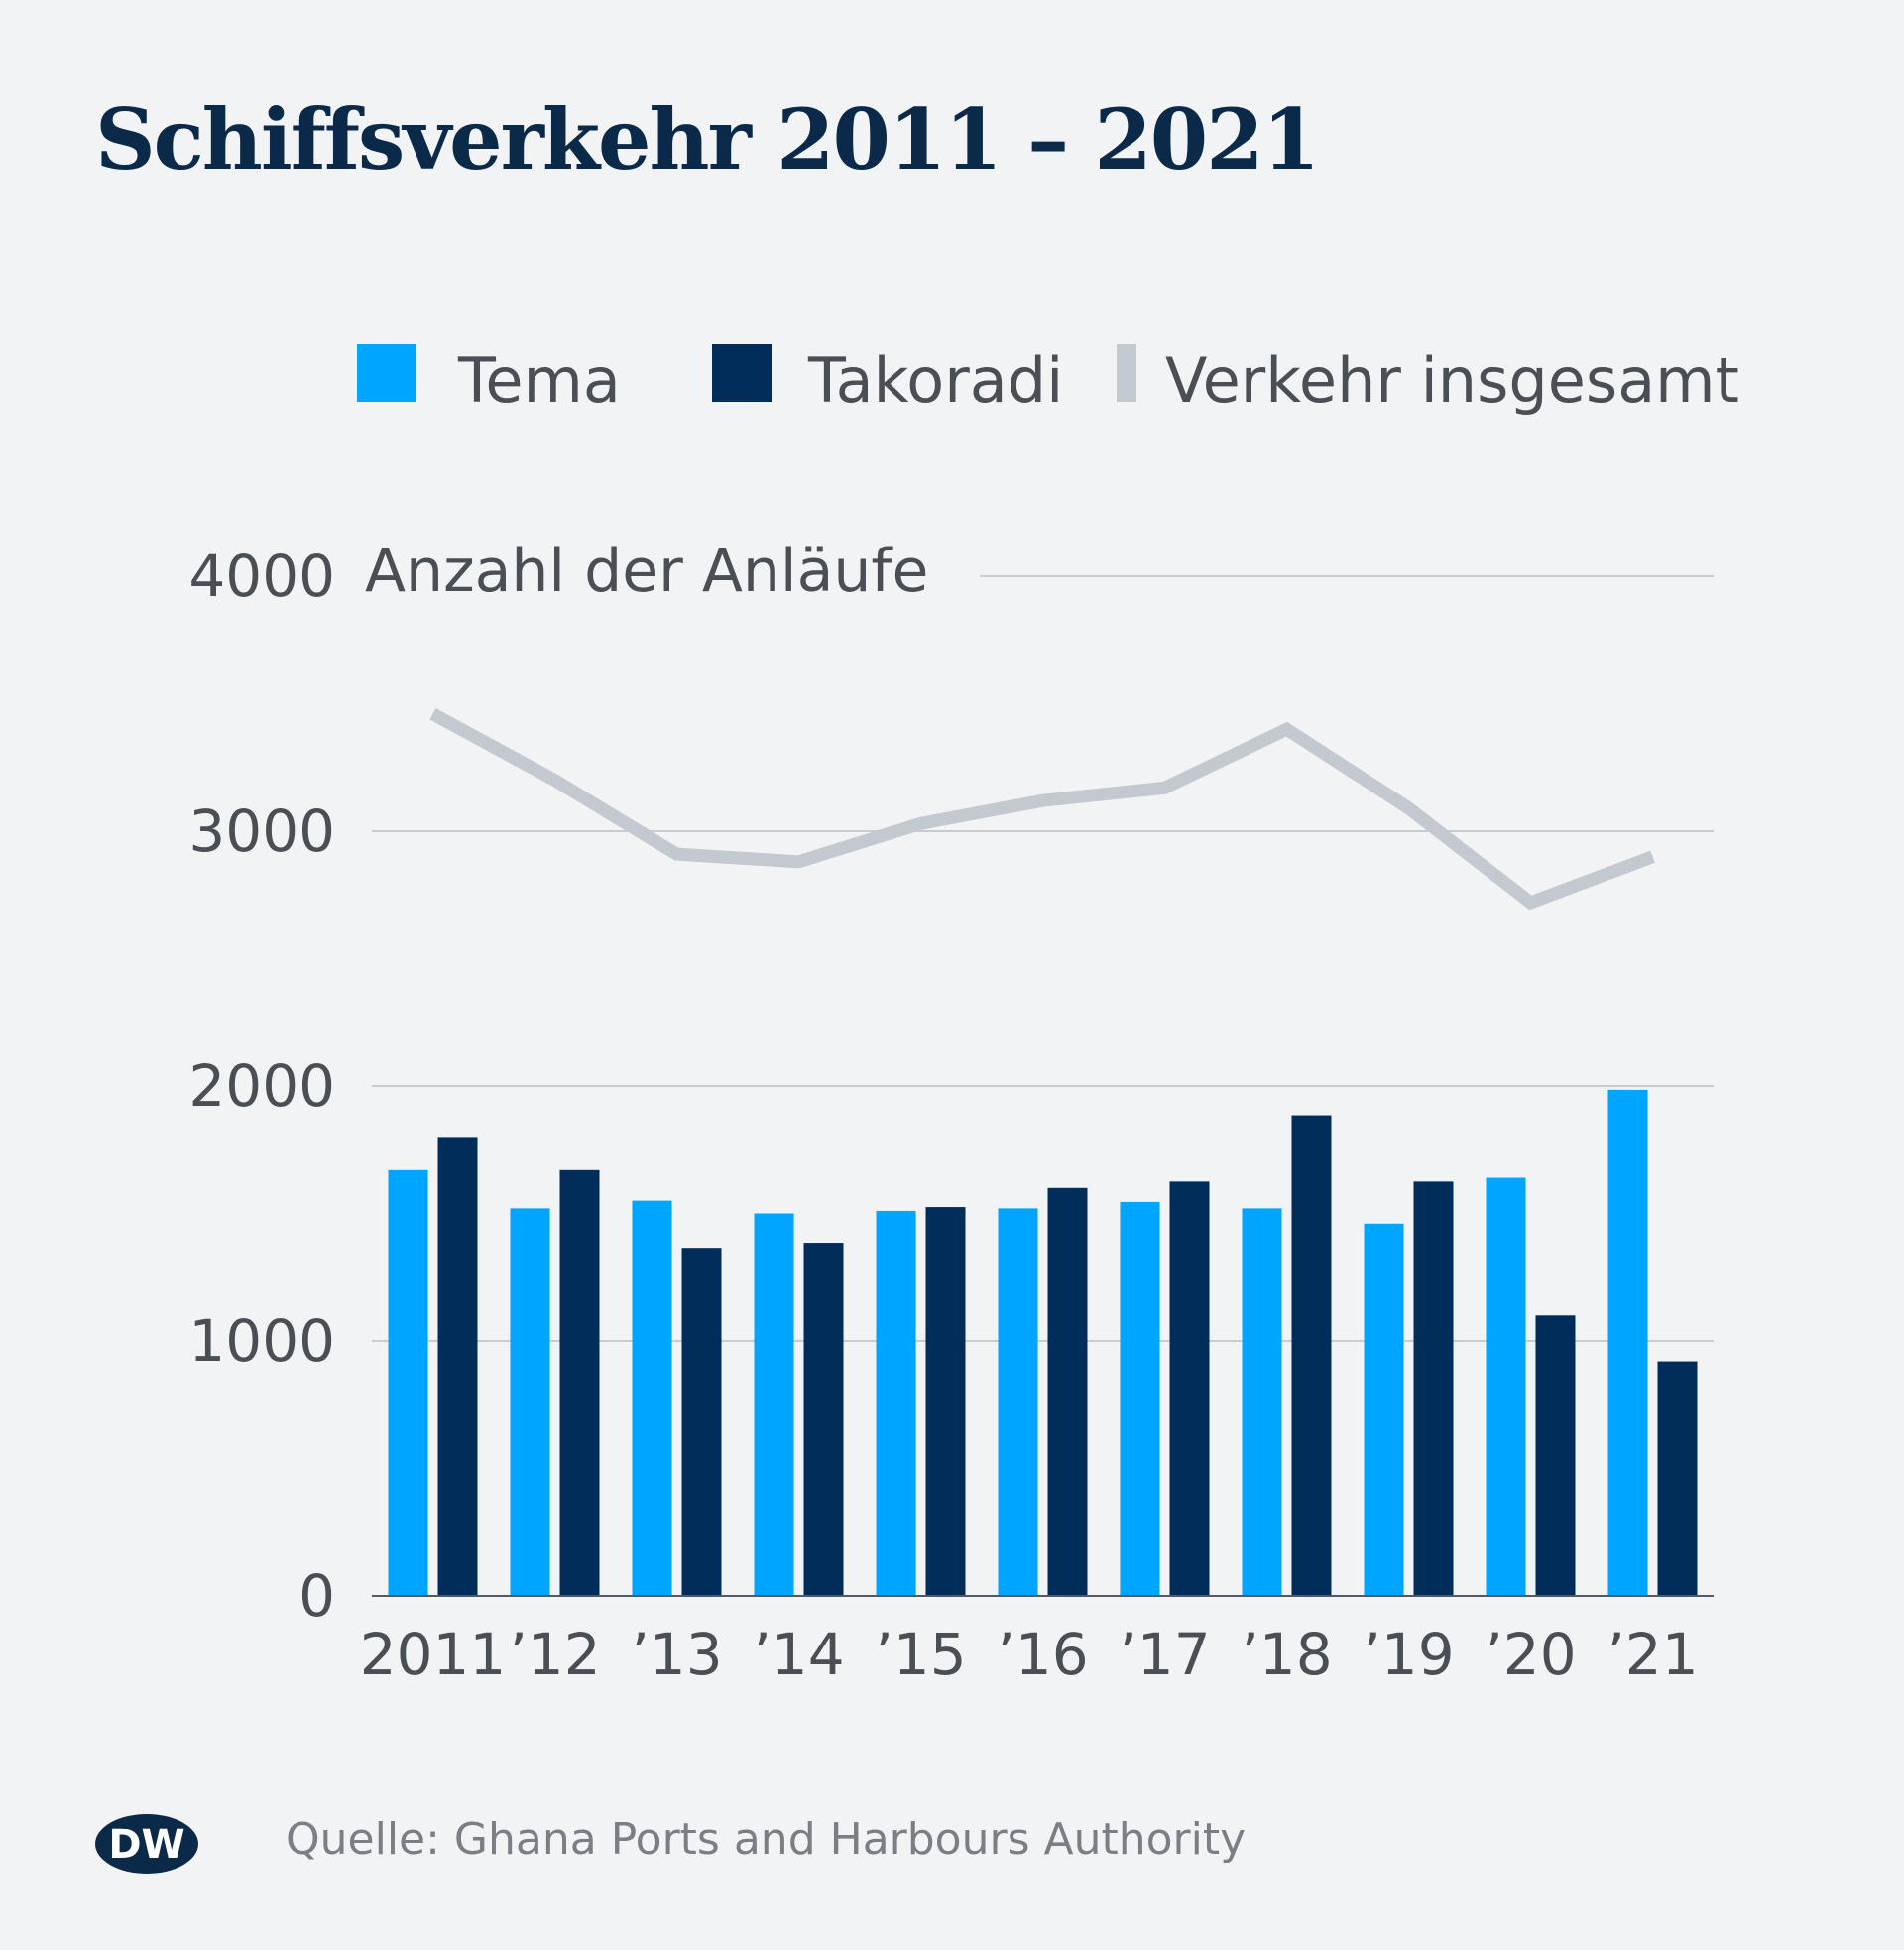 The height and width of the screenshot is (1950, 1904). I want to click on dw-logo: DW, so click(146, 1844).